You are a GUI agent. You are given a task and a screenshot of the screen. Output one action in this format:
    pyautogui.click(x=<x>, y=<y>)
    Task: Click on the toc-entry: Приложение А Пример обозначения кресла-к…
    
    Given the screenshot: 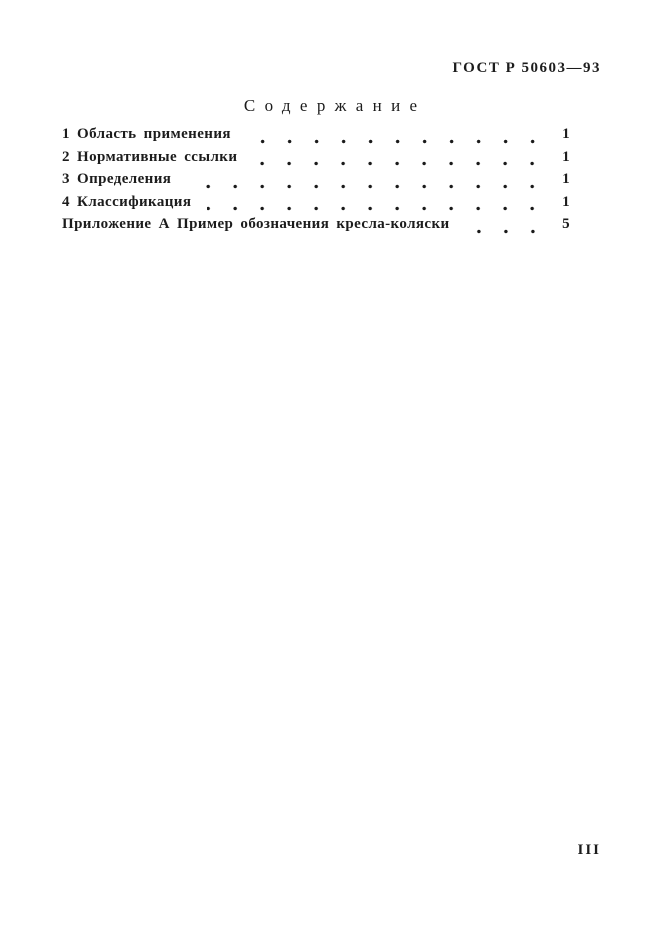 What is the action you would take?
    pyautogui.click(x=316, y=227)
    